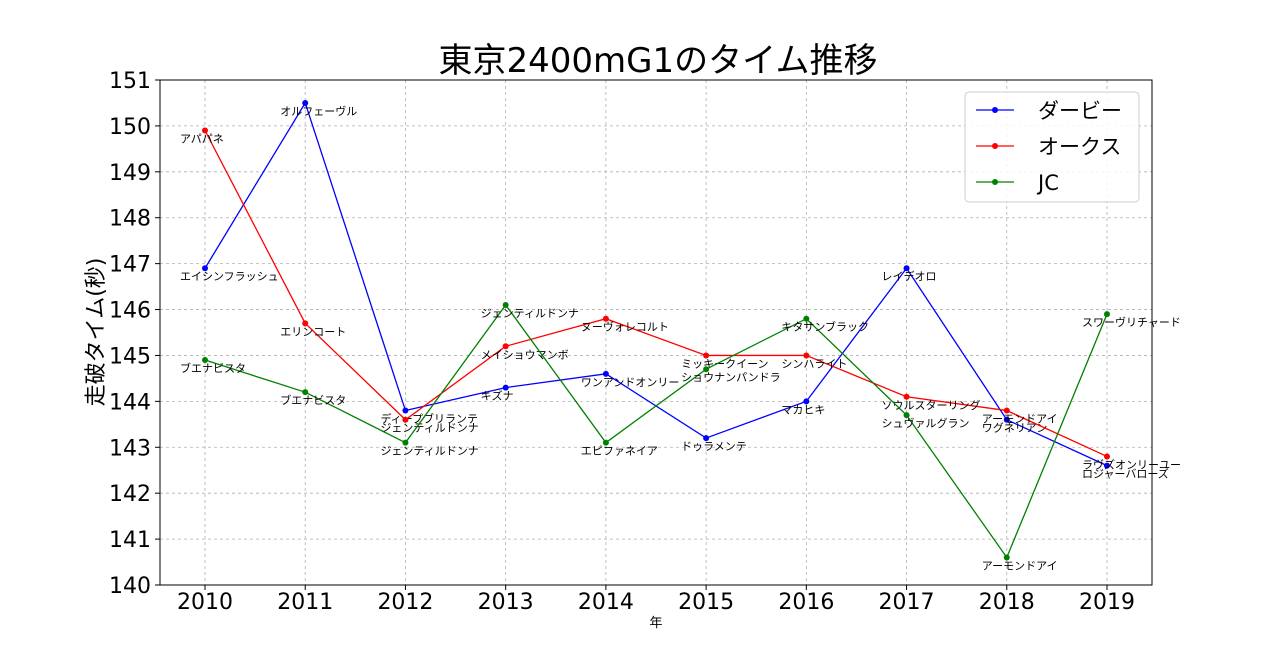  I want to click on legend-label: JC, so click(1047, 183).